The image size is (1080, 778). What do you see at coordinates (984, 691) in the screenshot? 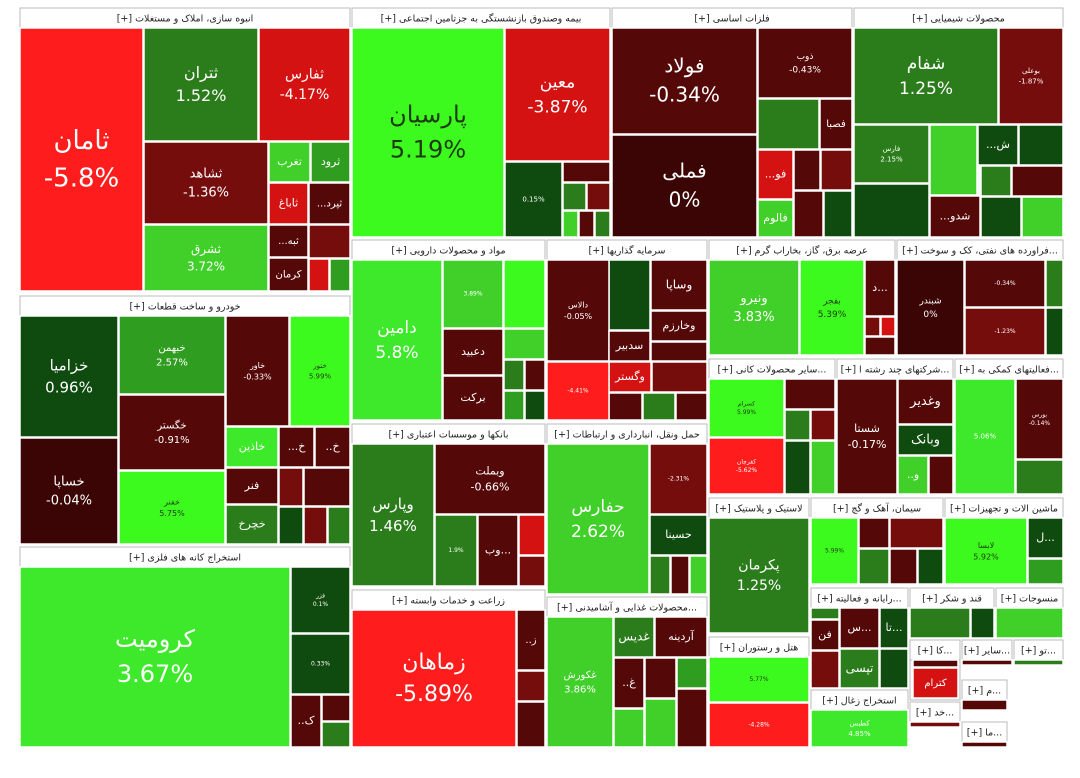
I see `sector-title: ...م [+]` at bounding box center [984, 691].